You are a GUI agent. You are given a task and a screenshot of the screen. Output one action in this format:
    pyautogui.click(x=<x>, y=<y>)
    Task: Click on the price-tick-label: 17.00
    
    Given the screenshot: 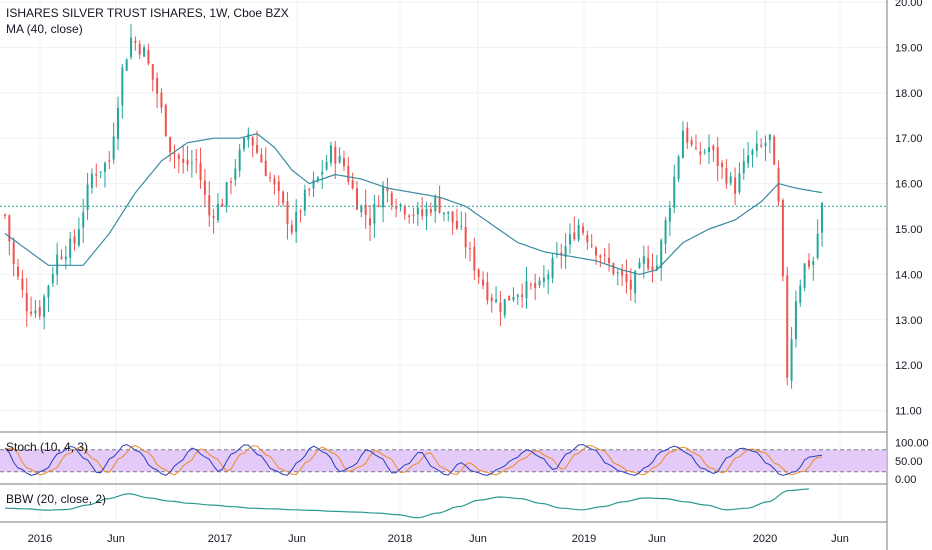 What is the action you would take?
    pyautogui.click(x=909, y=139)
    